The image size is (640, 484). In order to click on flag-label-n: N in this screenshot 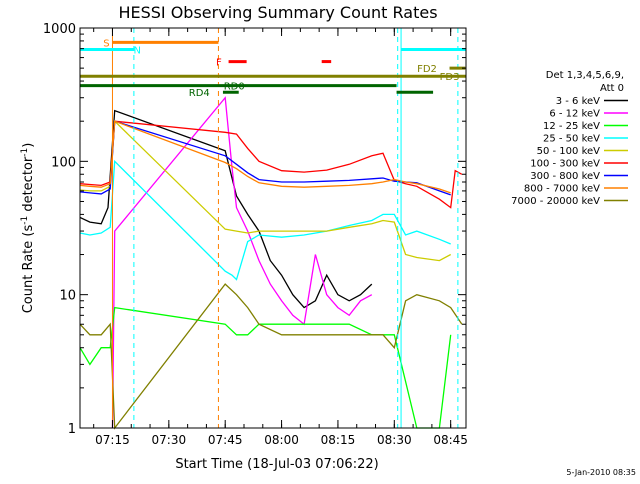, I will do `click(137, 50)`.